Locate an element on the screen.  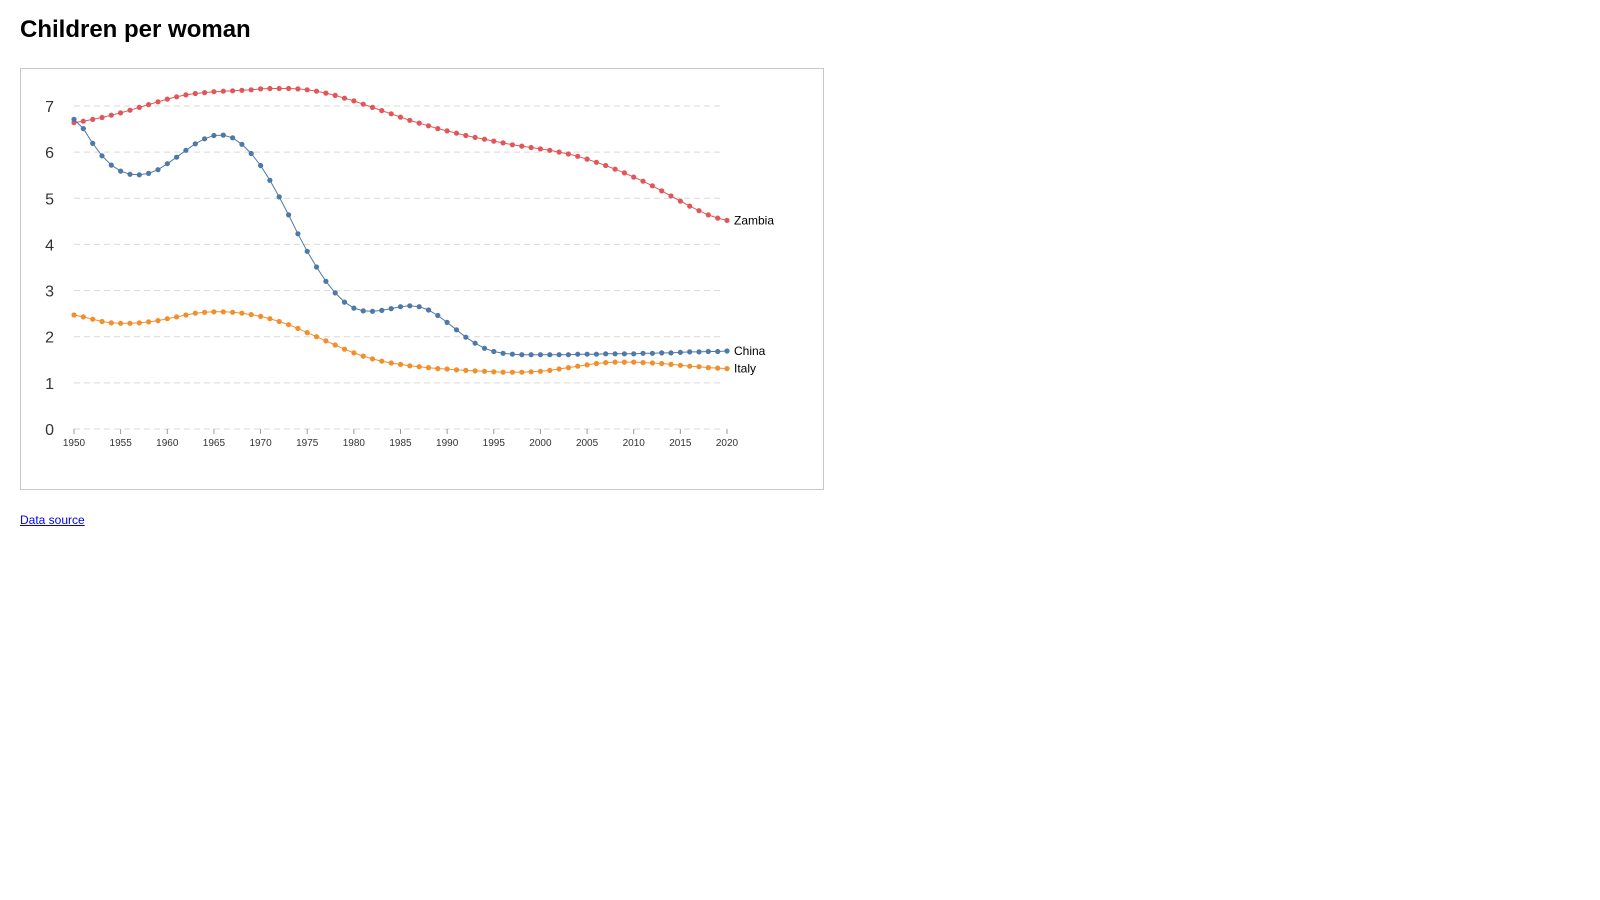
page-title: Children per woman is located at coordinates (135, 29).